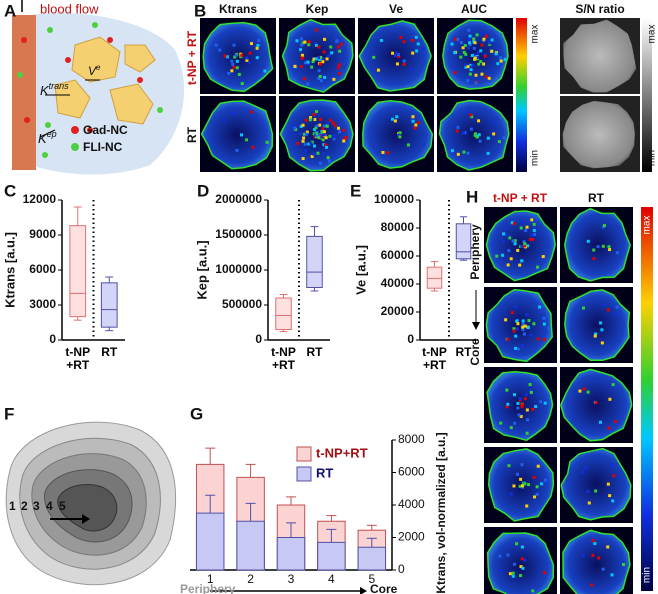 The height and width of the screenshot is (594, 658). What do you see at coordinates (203, 190) in the screenshot?
I see `panel-label: D` at bounding box center [203, 190].